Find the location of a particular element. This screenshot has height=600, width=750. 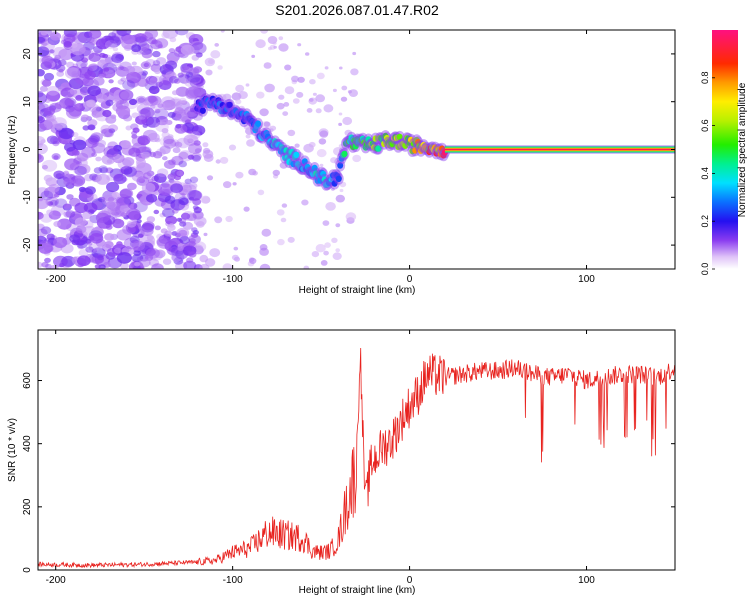

x-tick-label: 100 is located at coordinates (586, 279).